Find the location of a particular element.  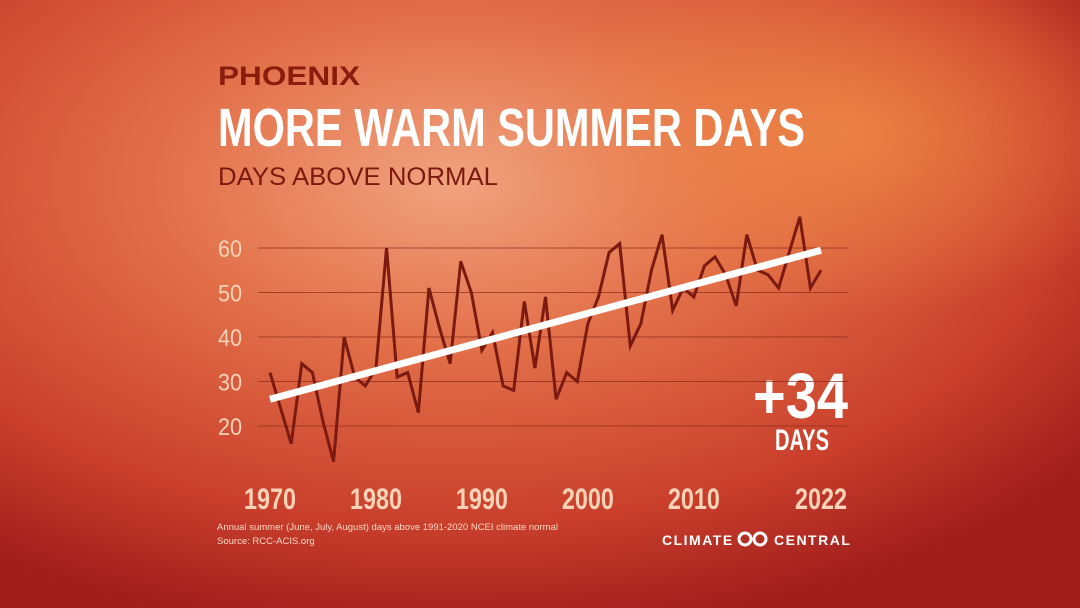

y-axis-label: DAYS ABOVE NORMAL is located at coordinates (358, 177).